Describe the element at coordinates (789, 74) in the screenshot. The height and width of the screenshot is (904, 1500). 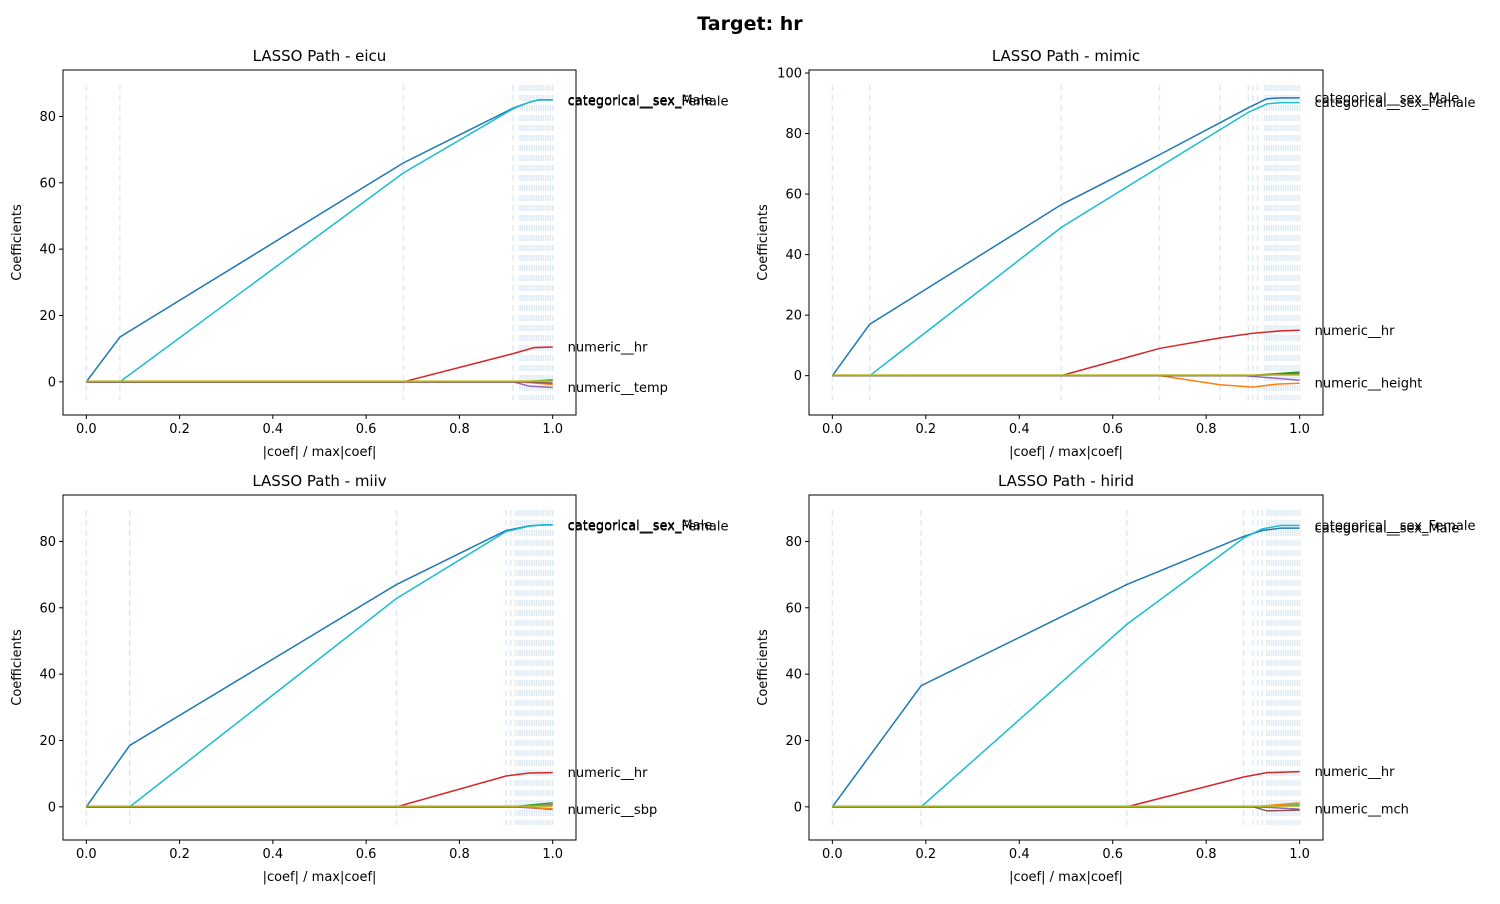
I see `y-tick-label: 100` at that location.